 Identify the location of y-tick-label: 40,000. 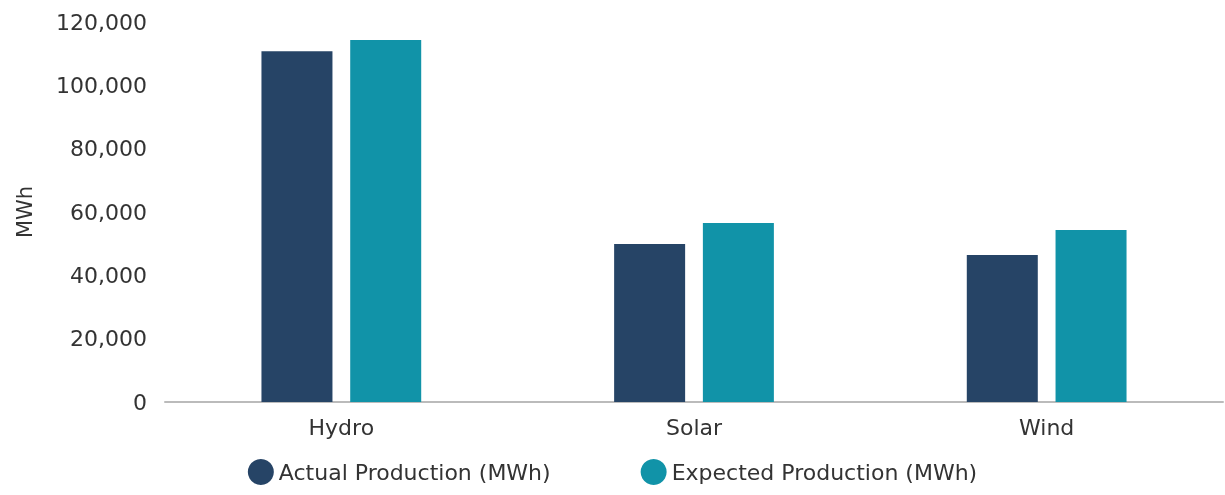
(108, 275).